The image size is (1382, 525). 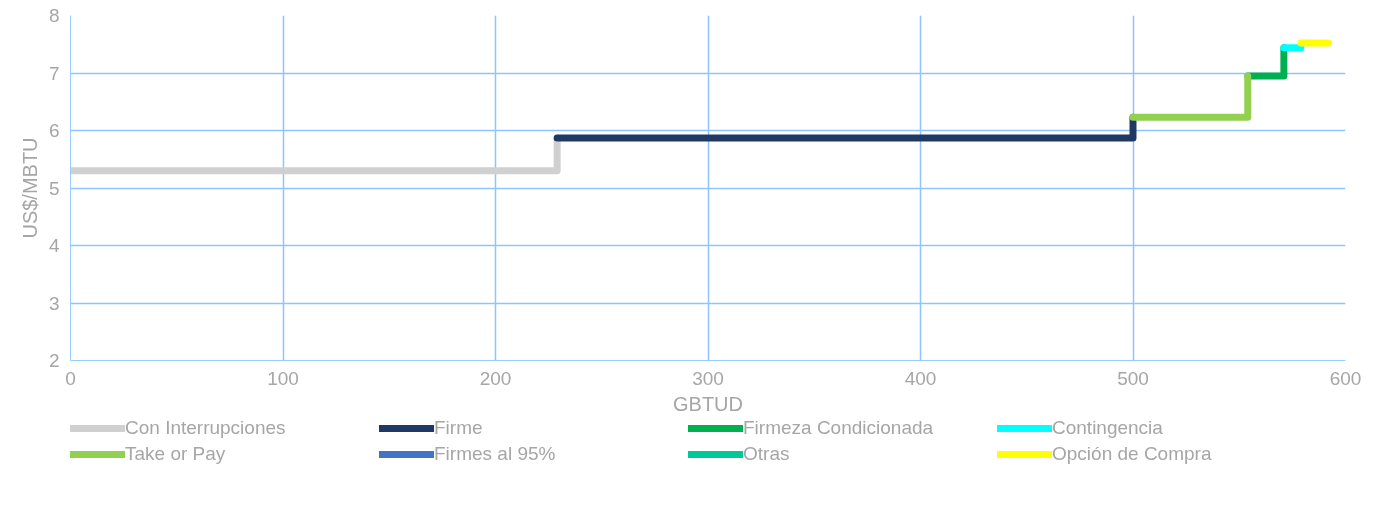 What do you see at coordinates (1132, 454) in the screenshot?
I see `legend-label: Opción de Compra` at bounding box center [1132, 454].